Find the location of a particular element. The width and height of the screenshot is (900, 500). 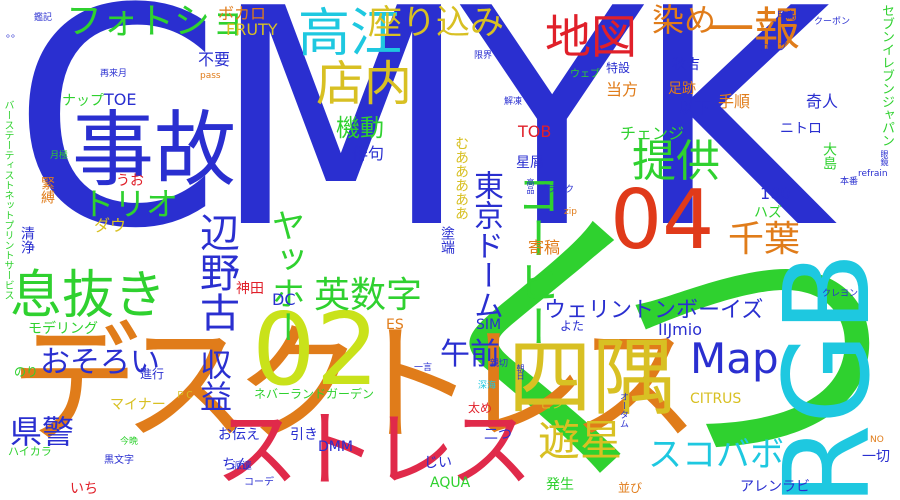

word-sukobabo: スコバボ is located at coordinates (716, 455).